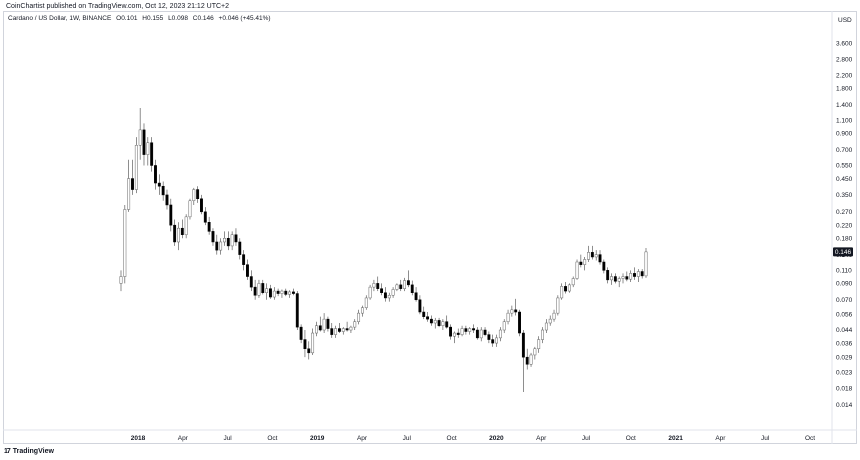 Image resolution: width=860 pixels, height=460 pixels. I want to click on x-tick-label: 2020, so click(496, 438).